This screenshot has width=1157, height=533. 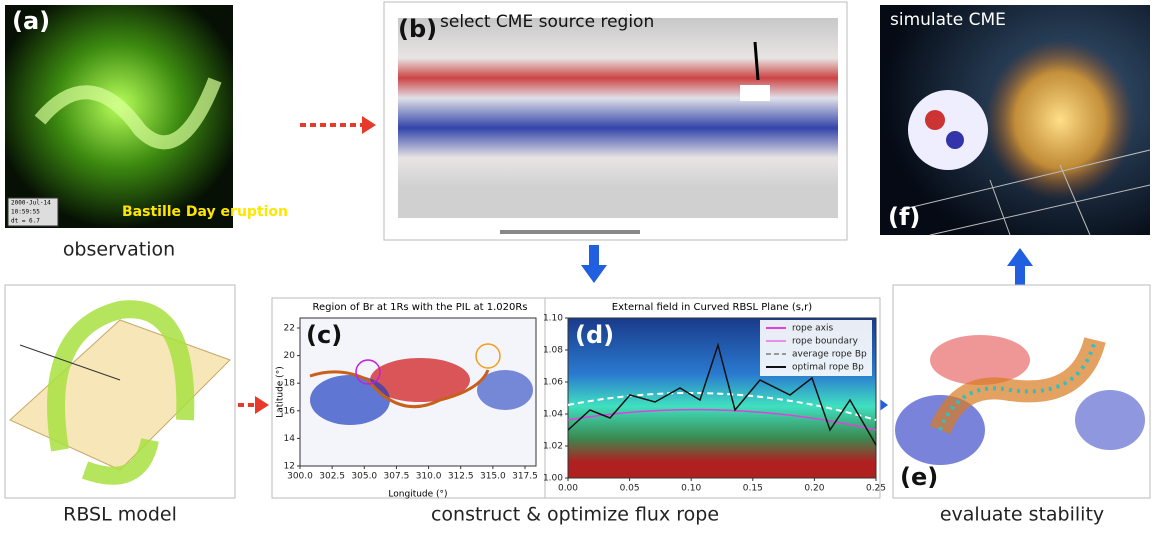 What do you see at coordinates (324, 335) in the screenshot?
I see `panel-label: (c)` at bounding box center [324, 335].